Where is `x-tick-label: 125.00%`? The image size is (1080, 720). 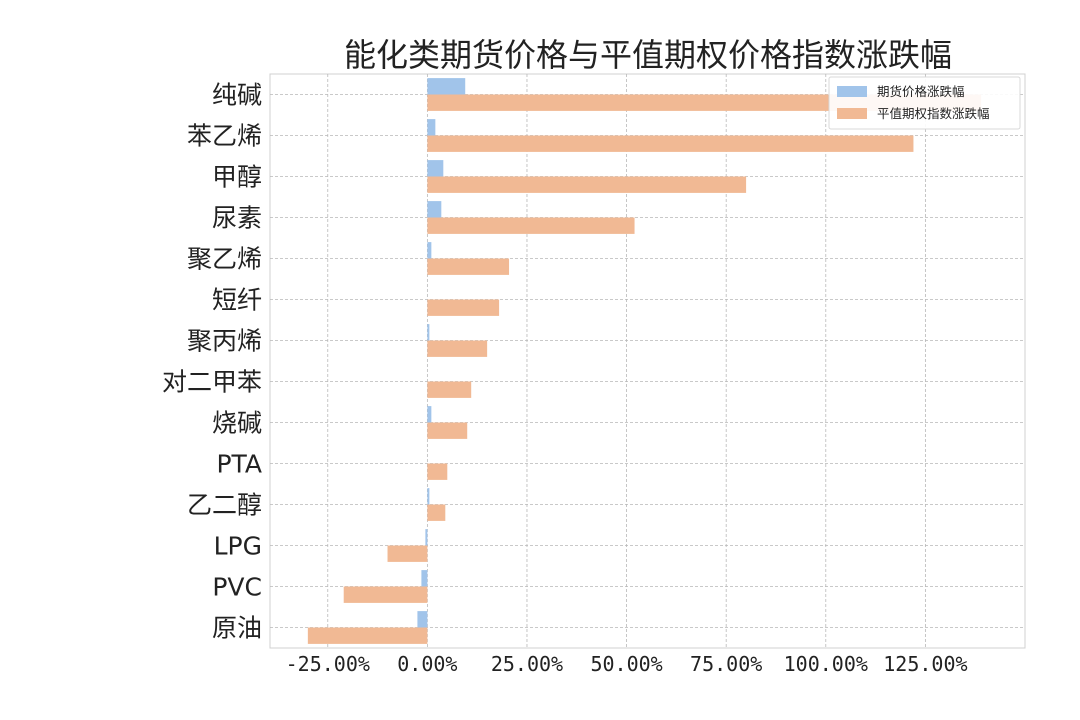 x-tick-label: 125.00% is located at coordinates (925, 664).